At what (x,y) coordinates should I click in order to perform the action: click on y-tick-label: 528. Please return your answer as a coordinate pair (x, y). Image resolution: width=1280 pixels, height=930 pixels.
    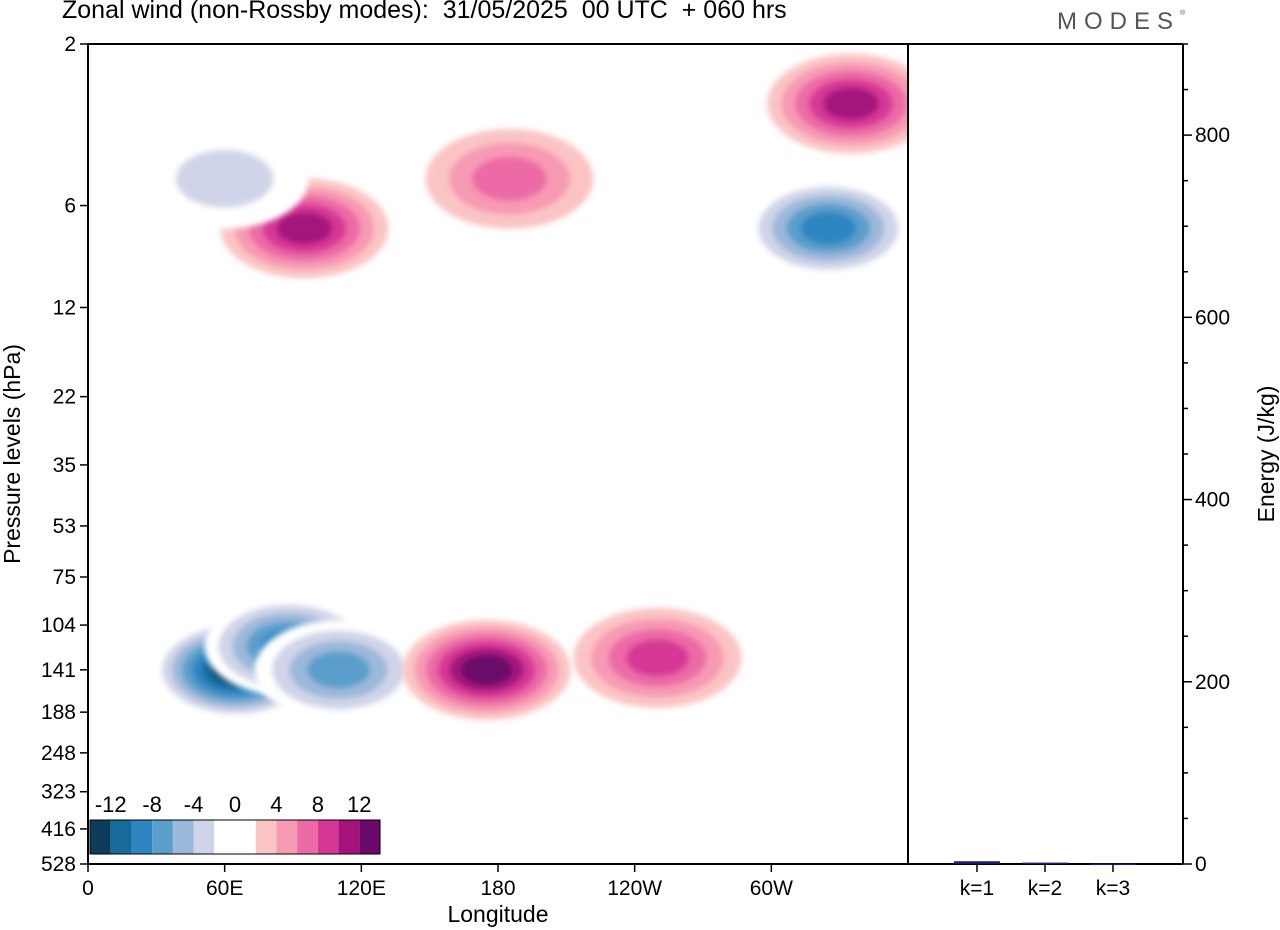
    Looking at the image, I should click on (58, 864).